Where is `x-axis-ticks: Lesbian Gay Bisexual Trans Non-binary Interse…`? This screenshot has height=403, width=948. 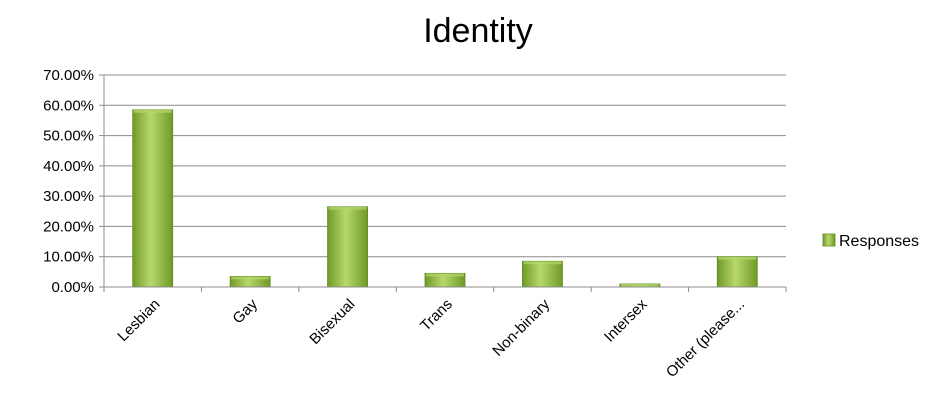 x-axis-ticks: Lesbian Gay Bisexual Trans Non-binary Interse… is located at coordinates (431, 337).